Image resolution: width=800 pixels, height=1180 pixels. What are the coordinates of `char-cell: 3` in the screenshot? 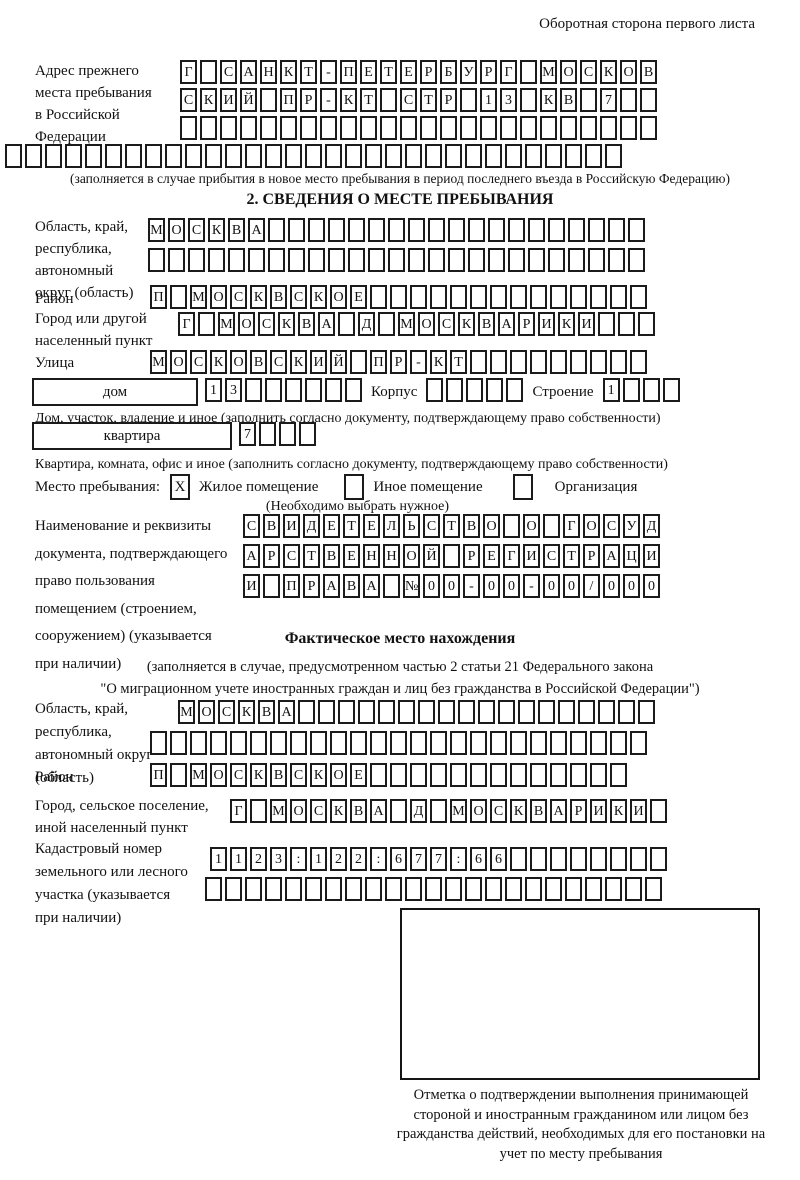 It's located at (233, 390).